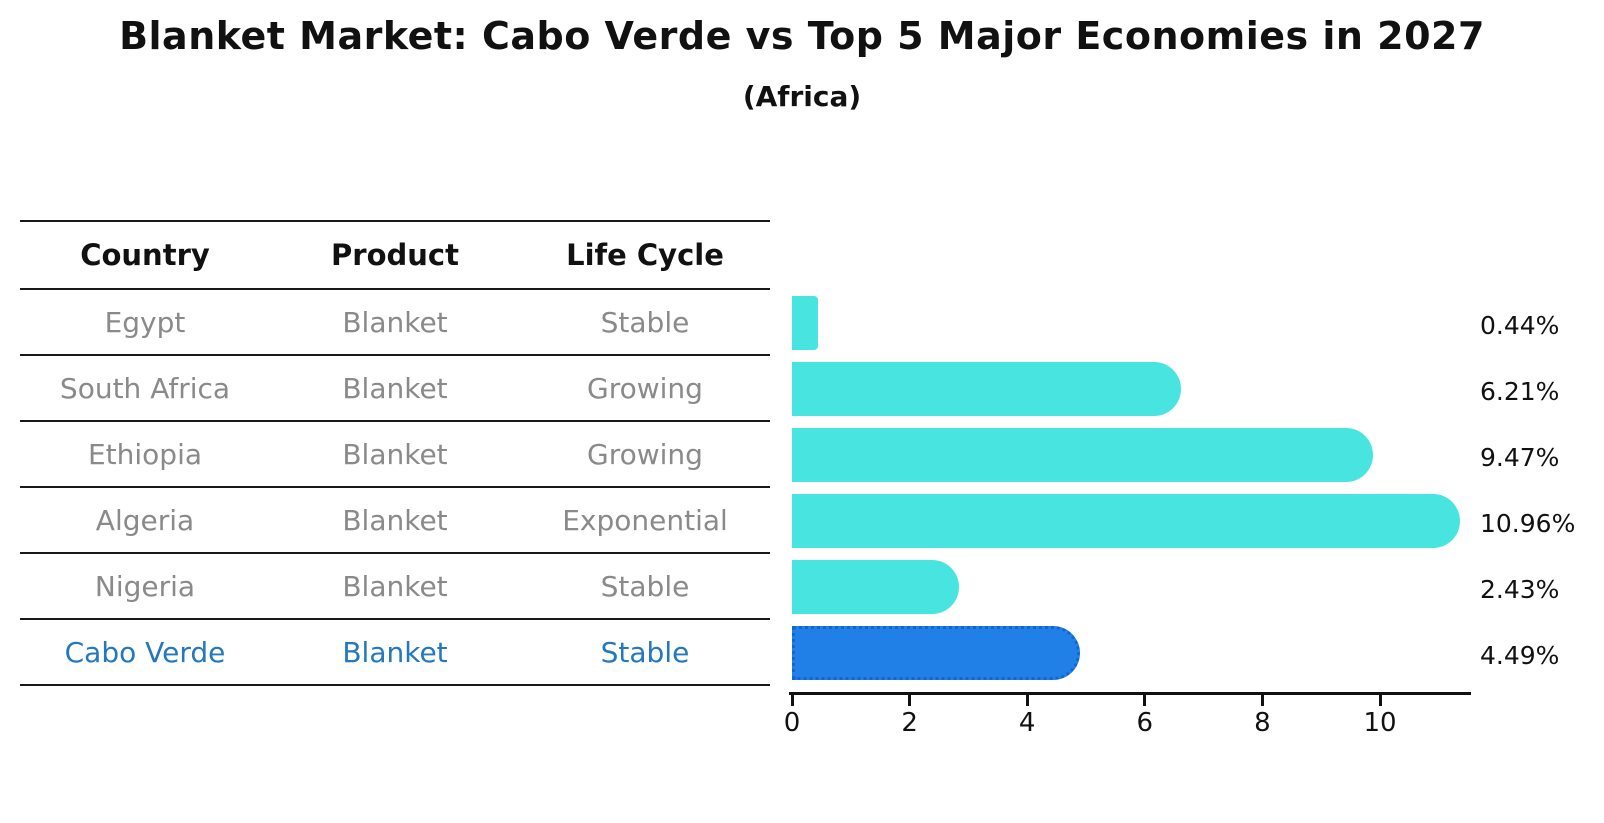 The width and height of the screenshot is (1604, 823). I want to click on table-row: Ethiopia Blanket Growing, so click(395, 455).